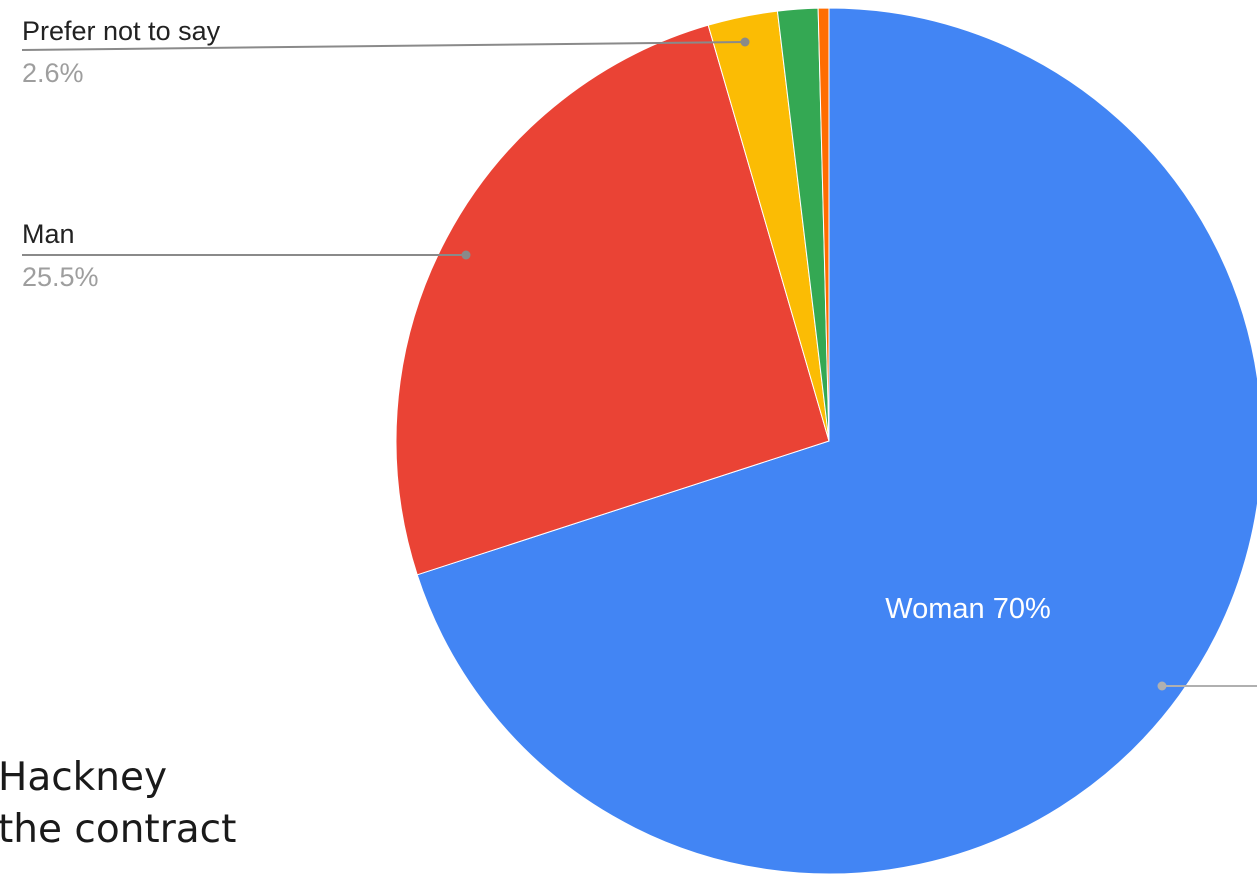 This screenshot has width=1257, height=881. I want to click on label-man: Man, so click(48, 234).